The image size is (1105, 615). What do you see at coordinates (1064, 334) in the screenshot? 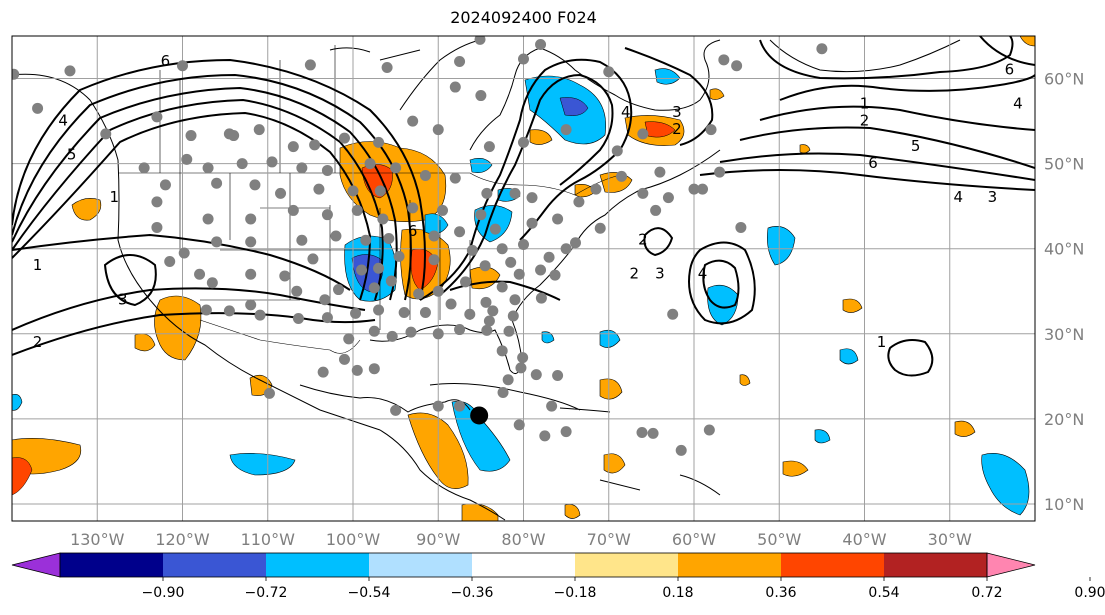
I see `latitude-label: 30°N` at bounding box center [1064, 334].